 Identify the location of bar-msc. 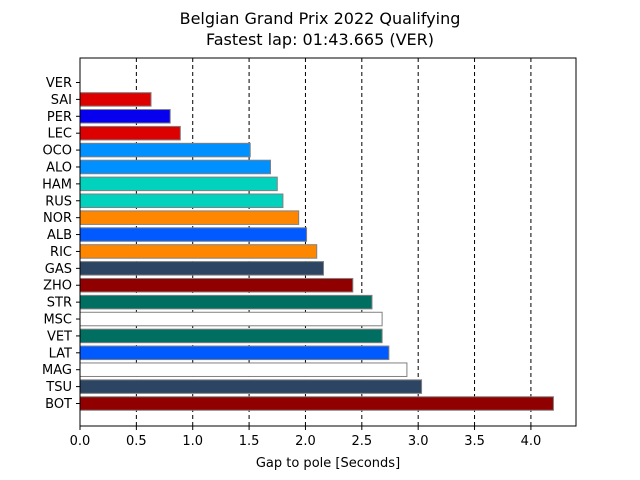
(231, 319).